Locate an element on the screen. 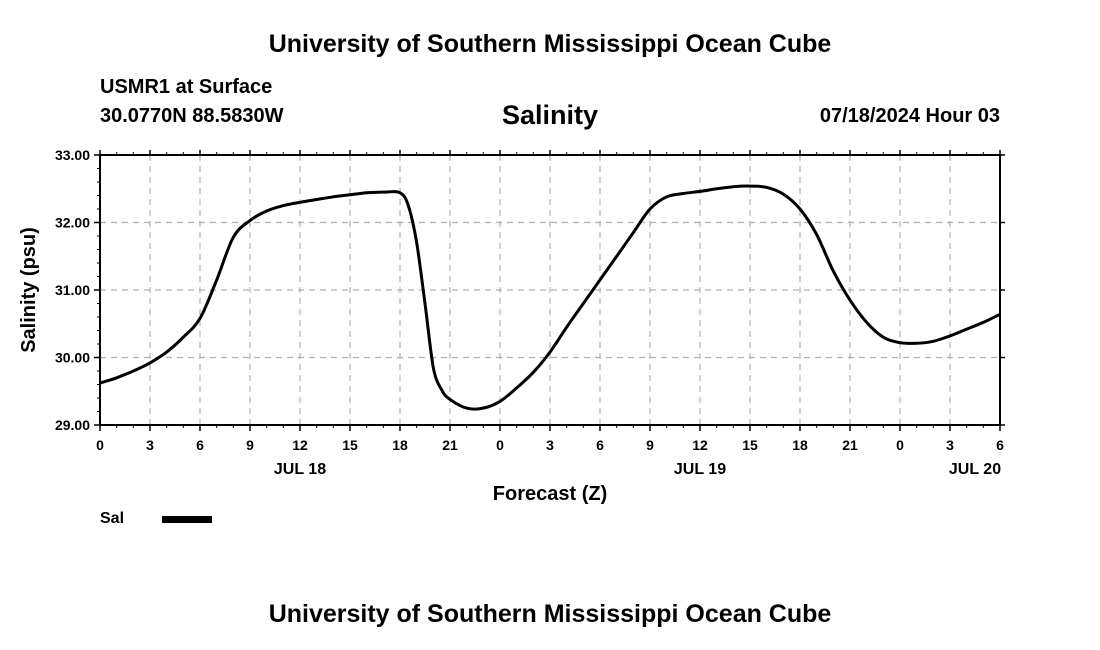 This screenshot has height=650, width=1100. datetime-label: 07/18/2024 Hour 03 is located at coordinates (909, 116).